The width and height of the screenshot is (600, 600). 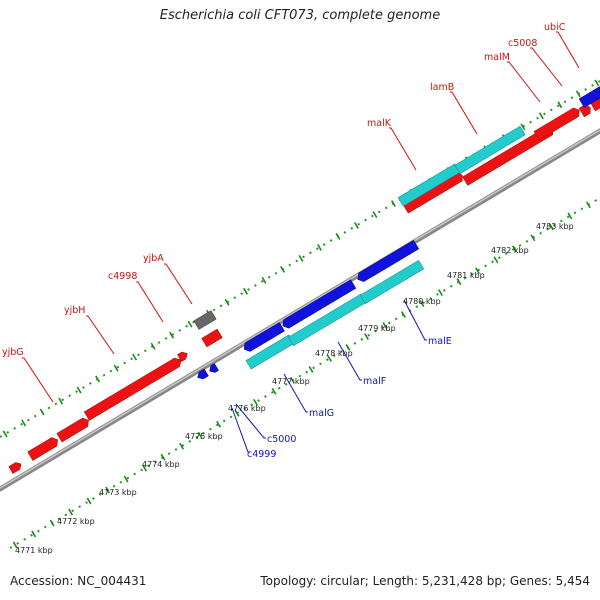 I want to click on scale-label: 4774 kbp, so click(x=161, y=464).